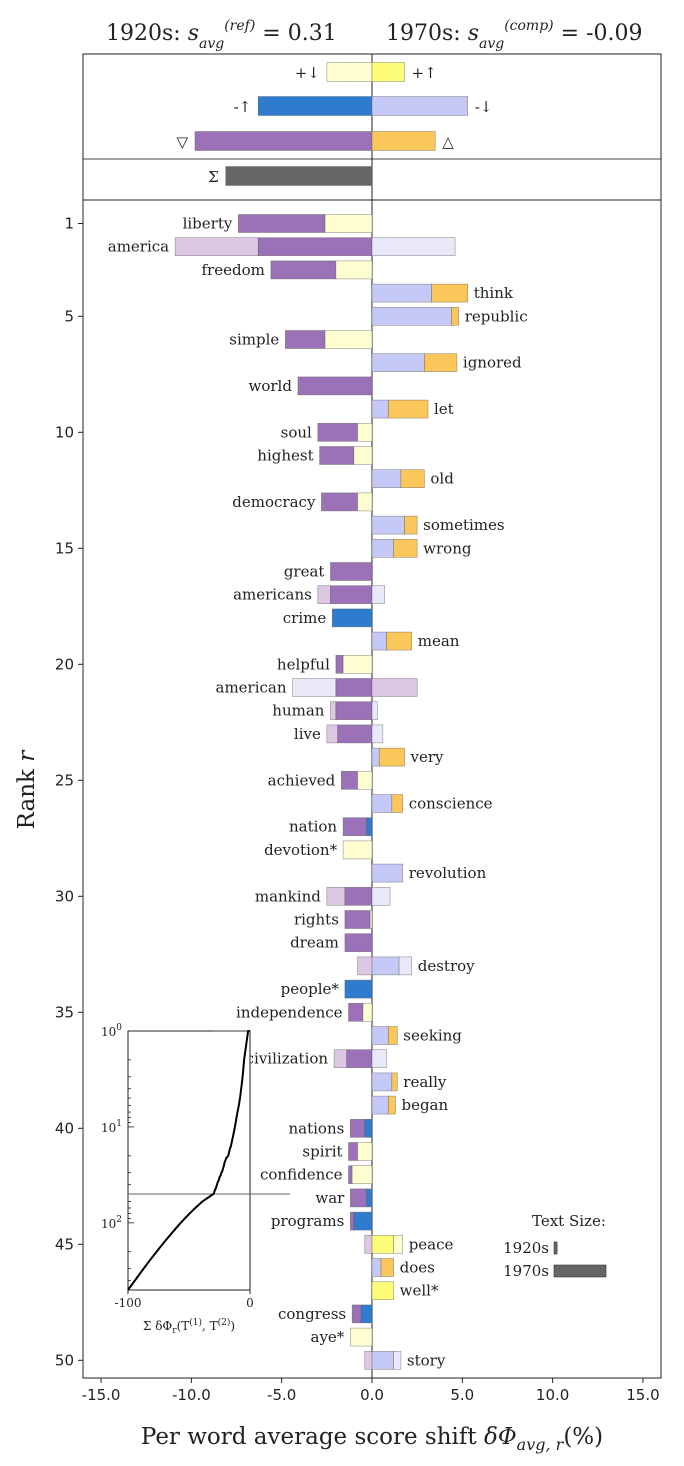 The height and width of the screenshot is (1466, 684). I want to click on word-label: really, so click(425, 1082).